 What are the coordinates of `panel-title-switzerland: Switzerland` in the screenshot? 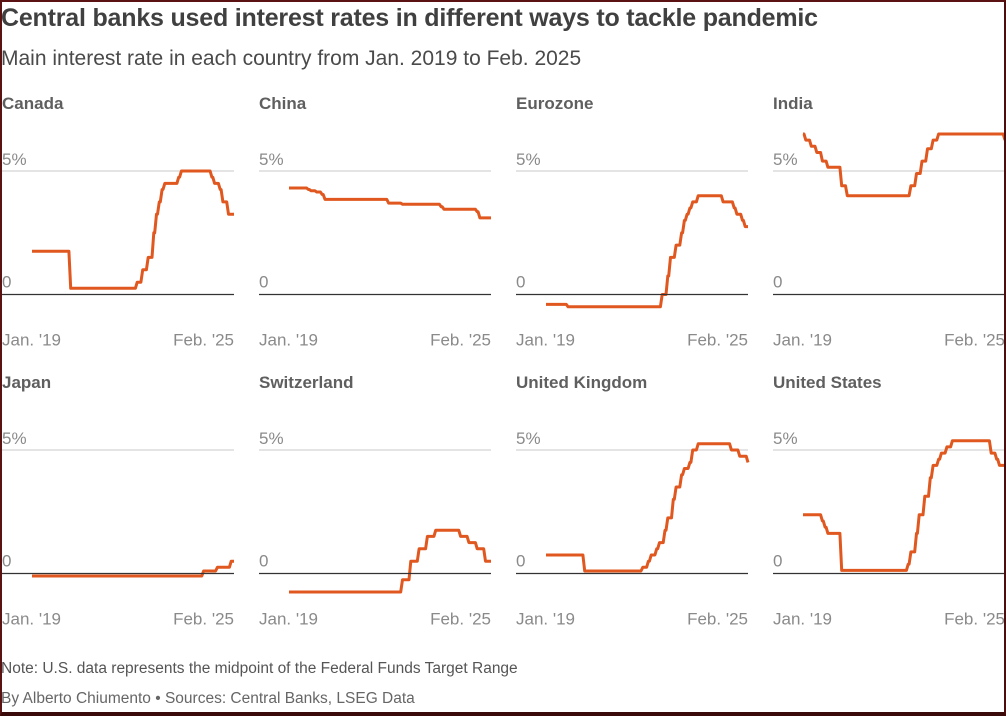 It's located at (306, 382).